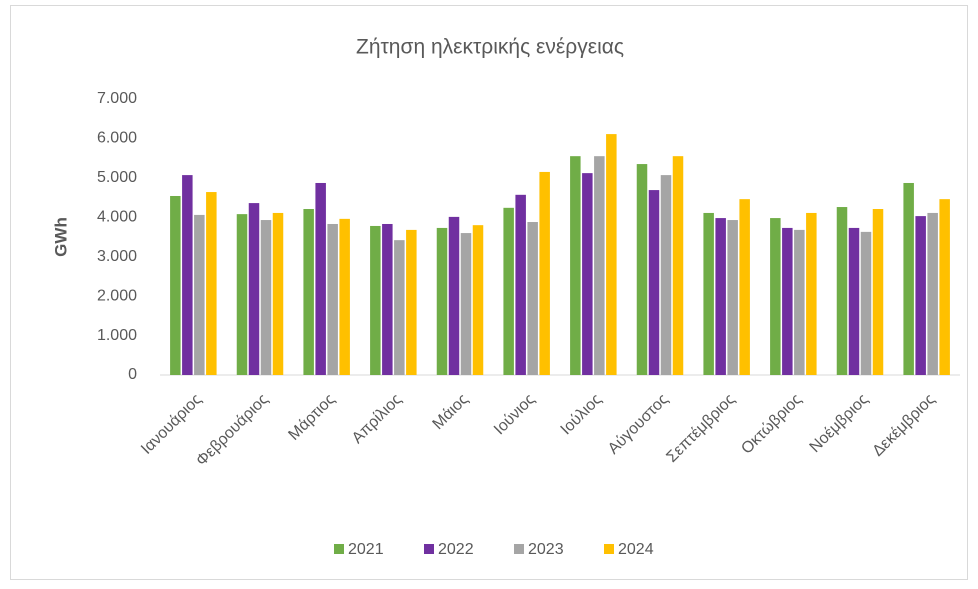 The width and height of the screenshot is (978, 589). What do you see at coordinates (117, 256) in the screenshot?
I see `y-tick-label: 3.000` at bounding box center [117, 256].